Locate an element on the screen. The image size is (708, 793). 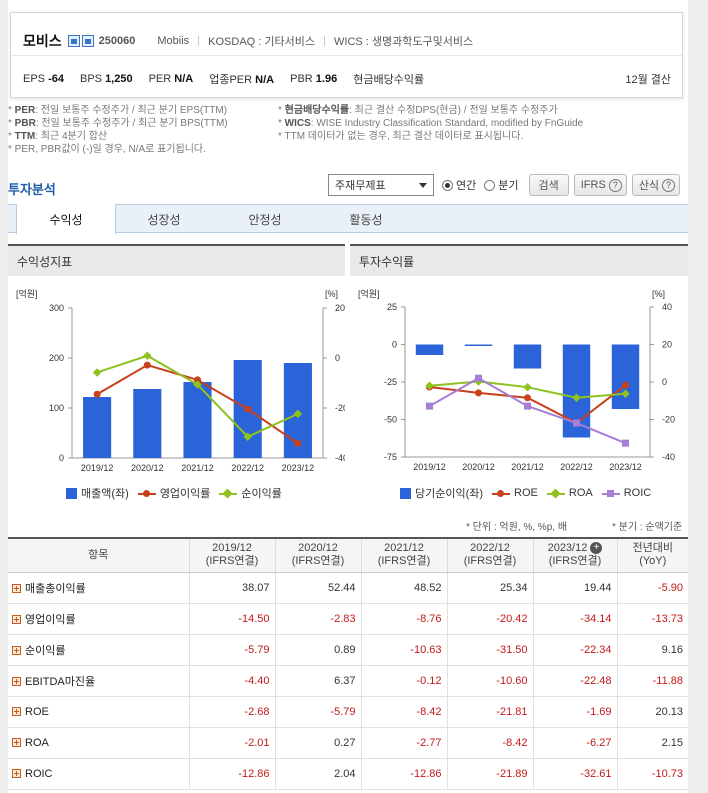
wics-classification: WICS : 생명과학도구및서비스 is located at coordinates (404, 42).